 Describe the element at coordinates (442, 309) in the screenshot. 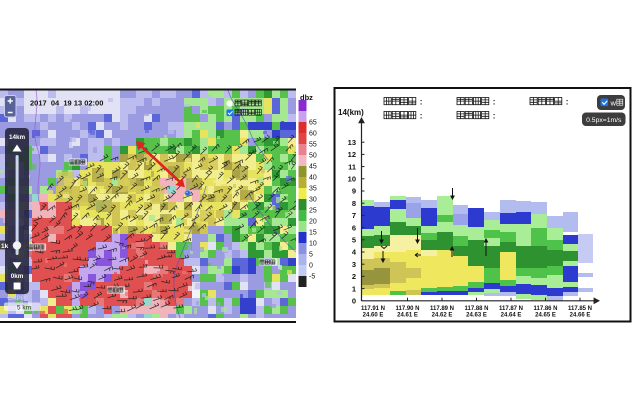

I see `svg-text: 117.89 N` at that location.